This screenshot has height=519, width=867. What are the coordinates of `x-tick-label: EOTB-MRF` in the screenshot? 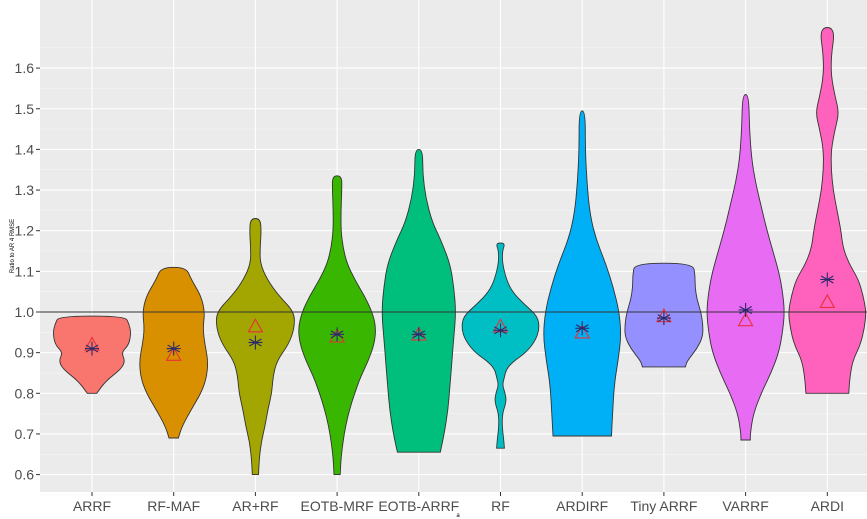 It's located at (337, 506).